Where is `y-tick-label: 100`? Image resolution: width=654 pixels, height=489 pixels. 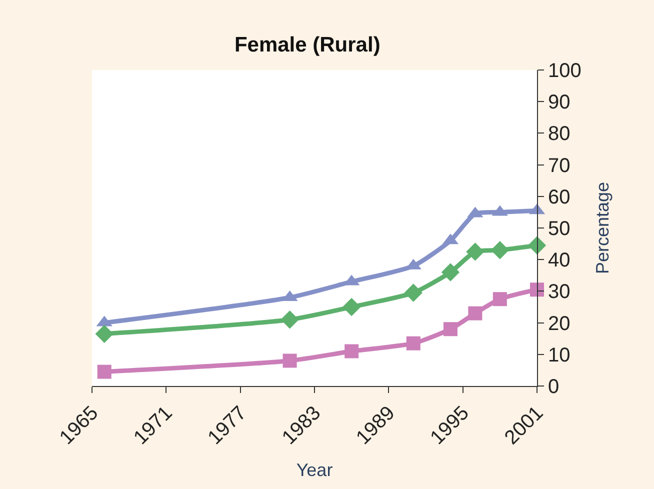
y-tick-label: 100 is located at coordinates (565, 71).